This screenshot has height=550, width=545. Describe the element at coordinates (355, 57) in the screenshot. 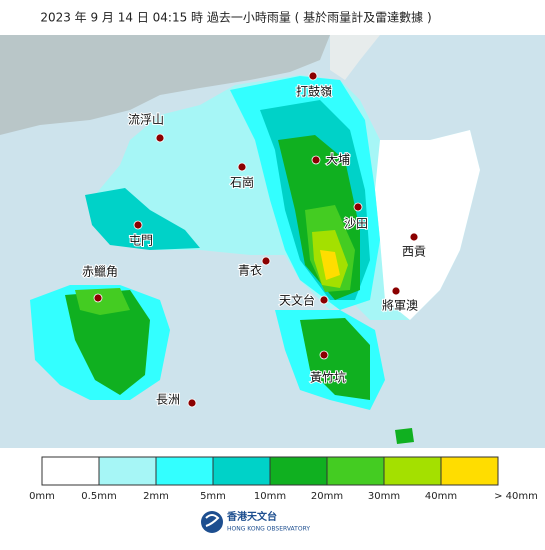

I see `mainland-east` at that location.